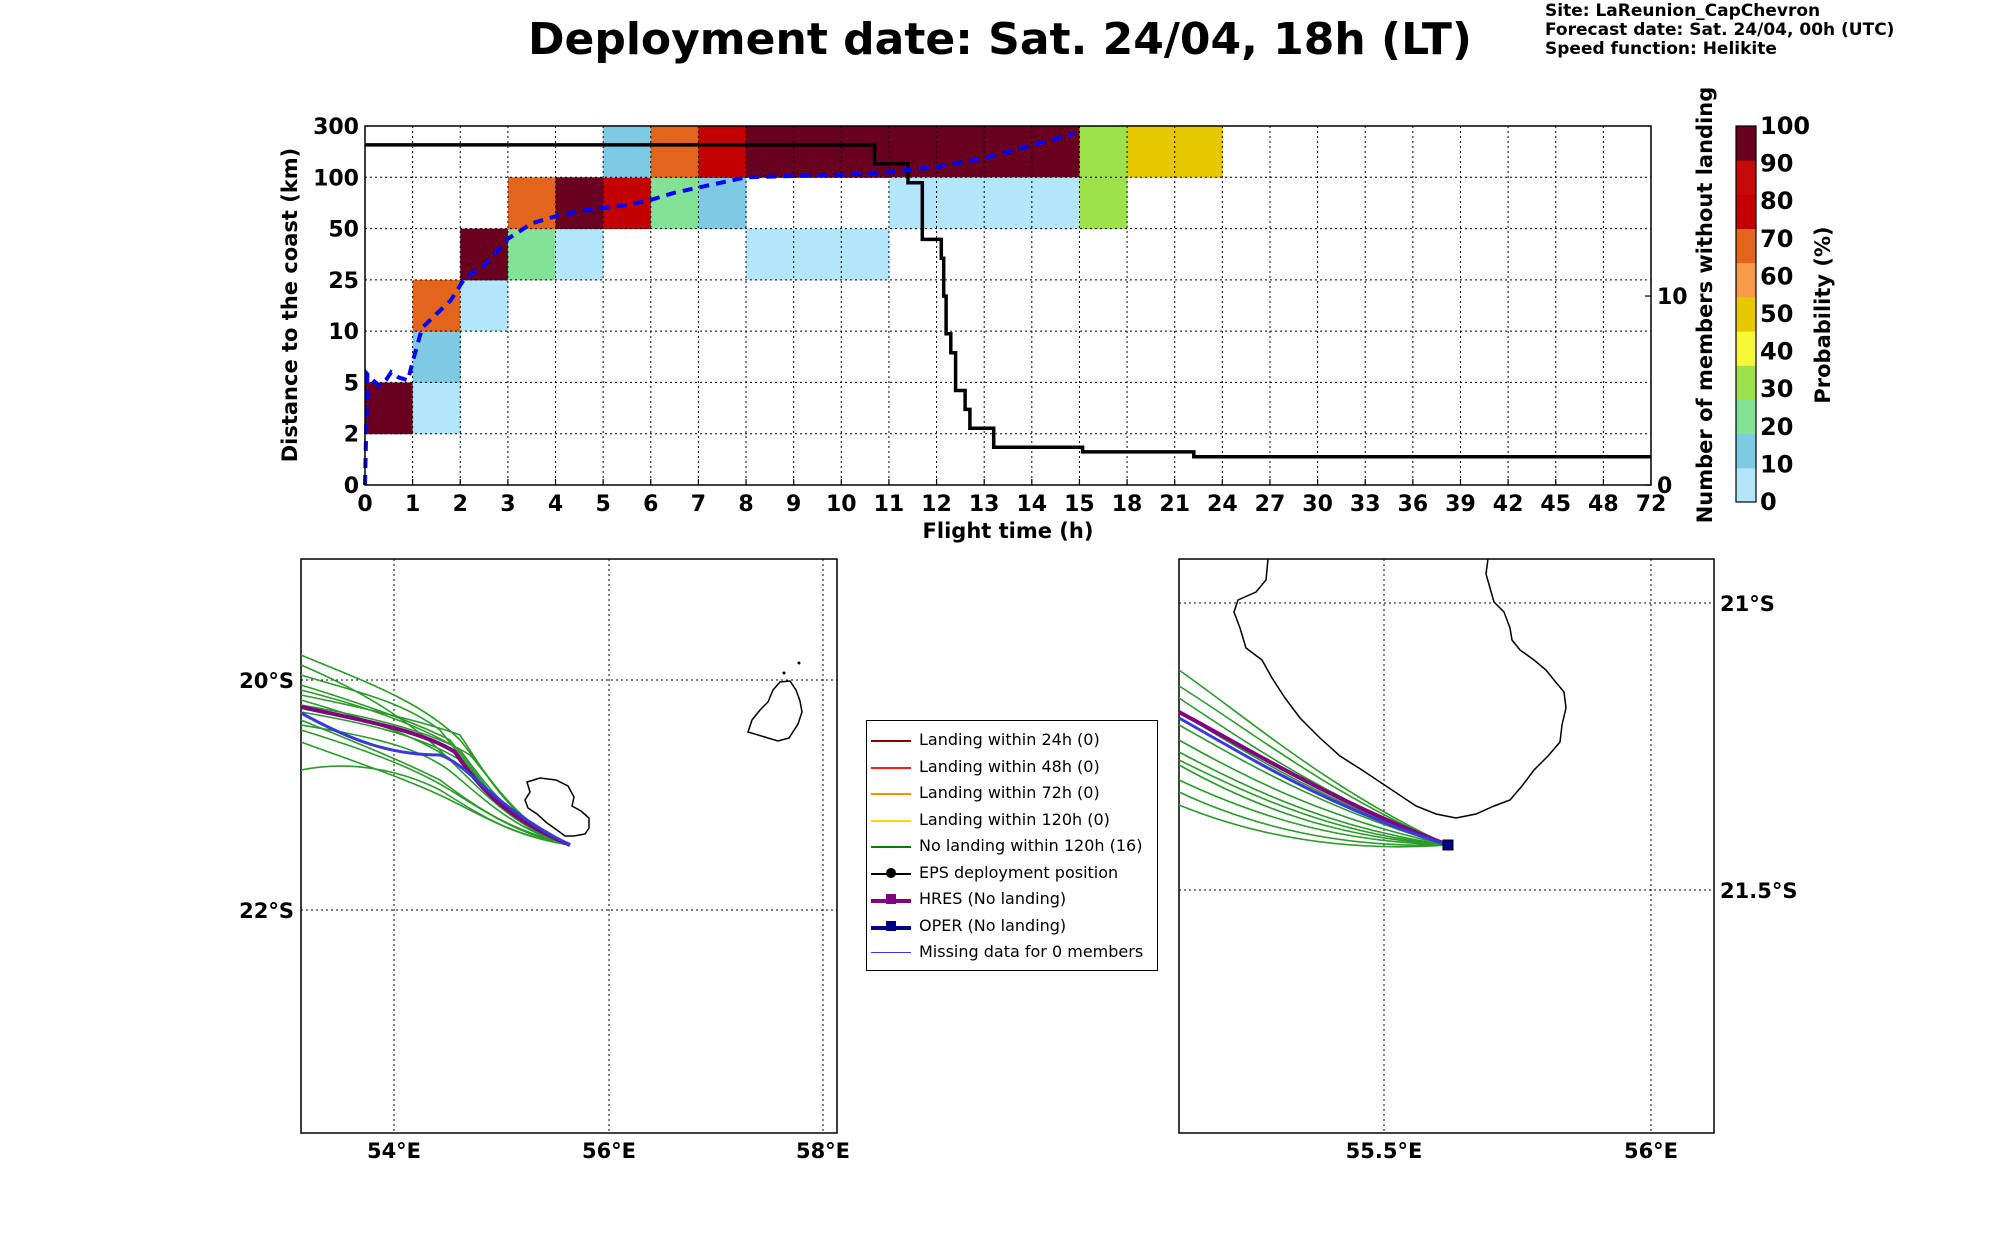 The height and width of the screenshot is (1250, 2000). Describe the element at coordinates (1661, 49) in the screenshot. I see `speed-function-label: Speed function: Helikite` at that location.